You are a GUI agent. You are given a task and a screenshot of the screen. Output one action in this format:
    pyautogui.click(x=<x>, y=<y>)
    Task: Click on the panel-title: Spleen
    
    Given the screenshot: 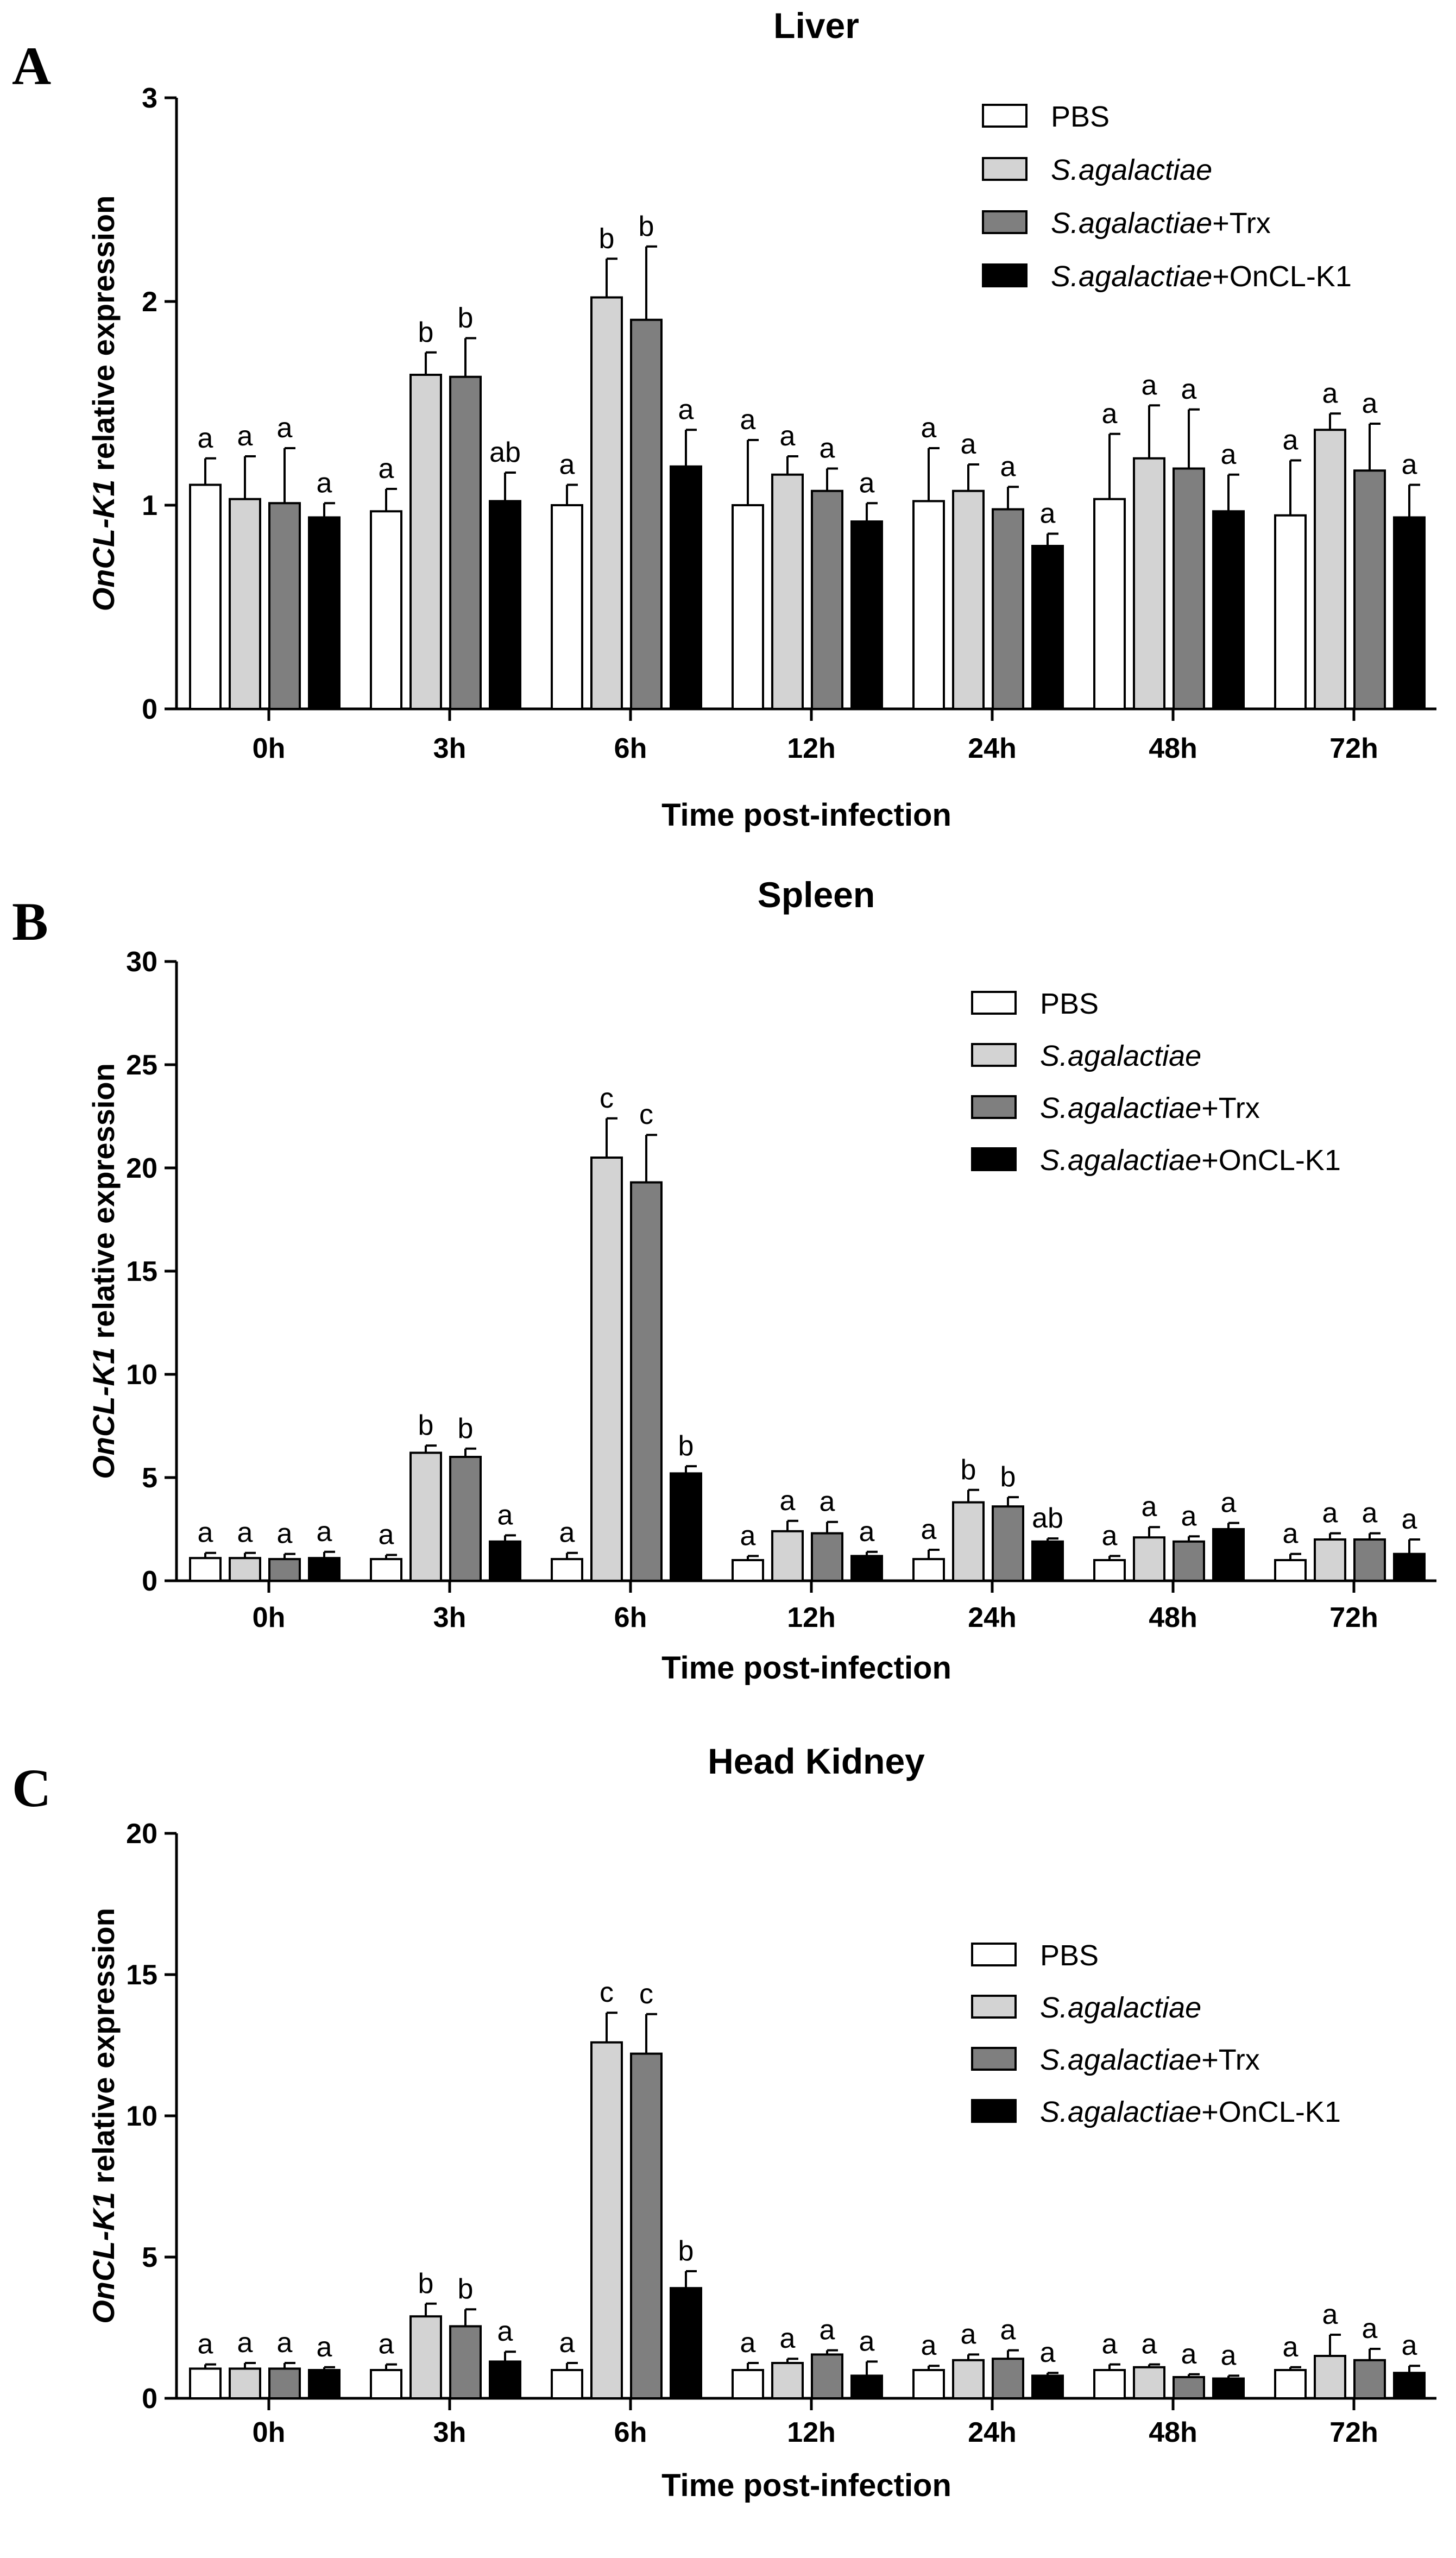 What is the action you would take?
    pyautogui.click(x=816, y=895)
    